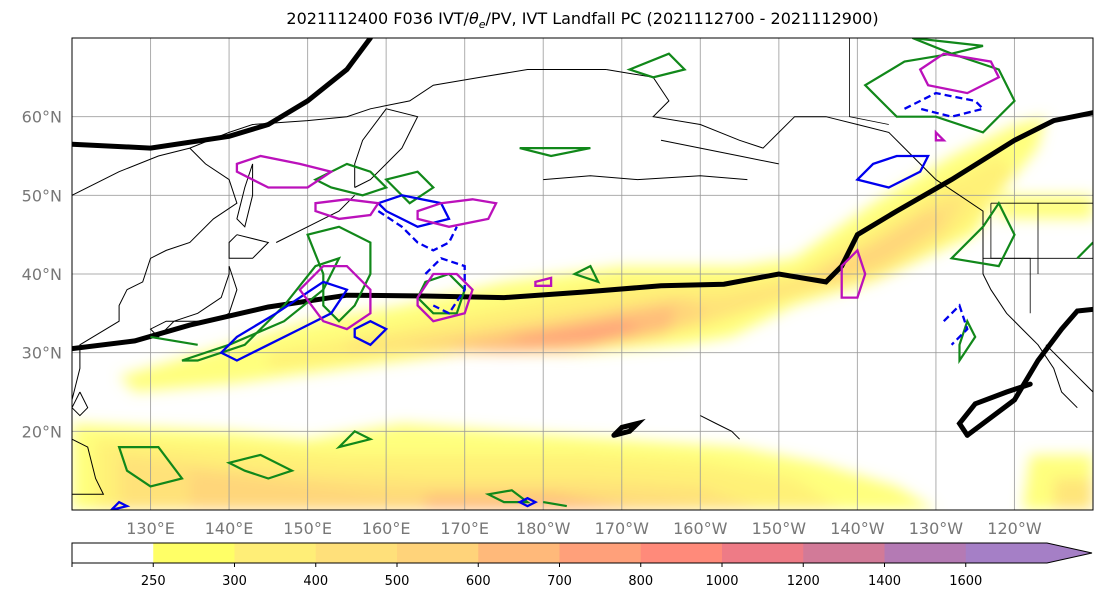 This screenshot has height=603, width=1105. What do you see at coordinates (315, 581) in the screenshot?
I see `colorbar-label: 400` at bounding box center [315, 581].